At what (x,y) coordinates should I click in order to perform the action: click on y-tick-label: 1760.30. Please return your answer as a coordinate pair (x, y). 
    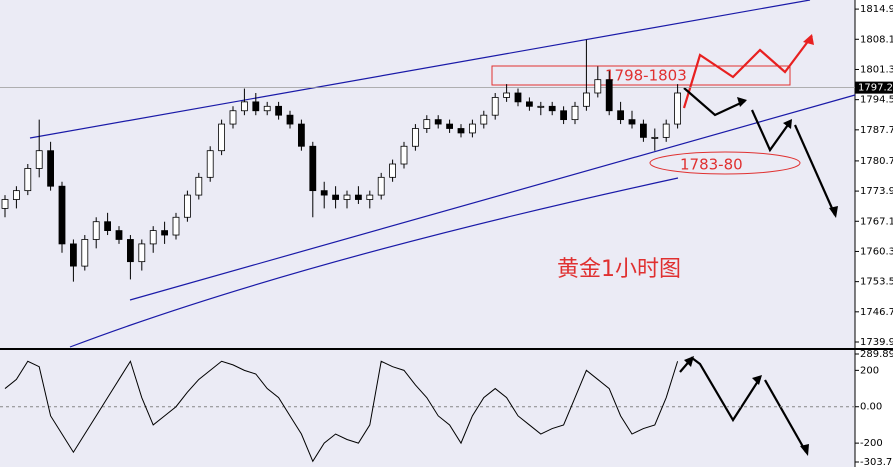
    Looking at the image, I should click on (876, 251).